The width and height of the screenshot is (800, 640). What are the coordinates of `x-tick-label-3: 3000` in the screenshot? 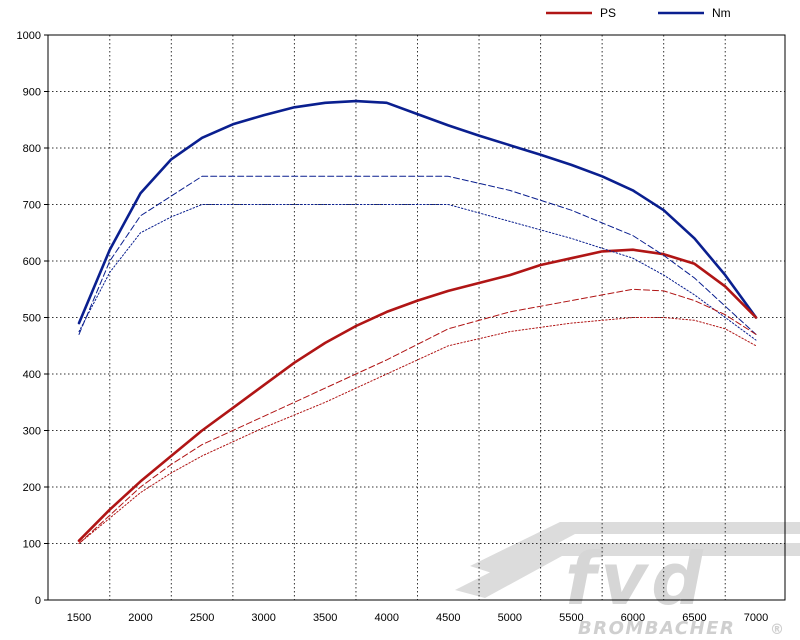 It's located at (263, 618).